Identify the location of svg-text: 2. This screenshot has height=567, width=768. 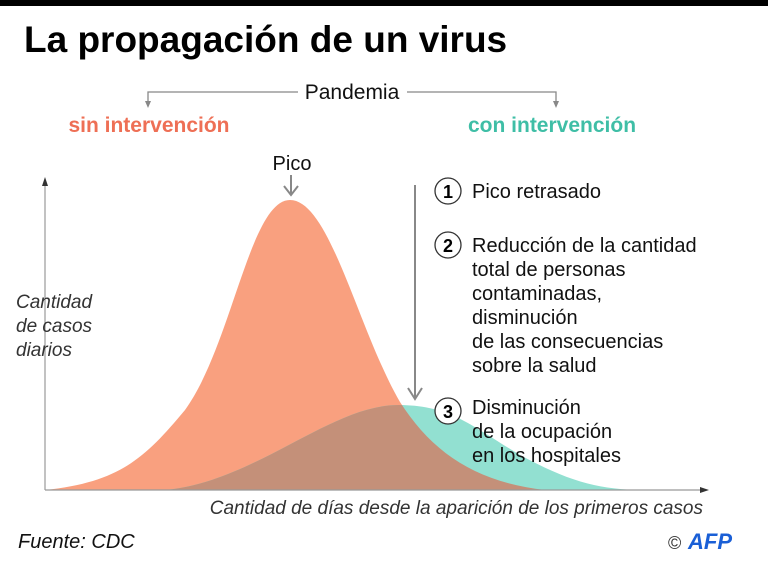
(448, 246).